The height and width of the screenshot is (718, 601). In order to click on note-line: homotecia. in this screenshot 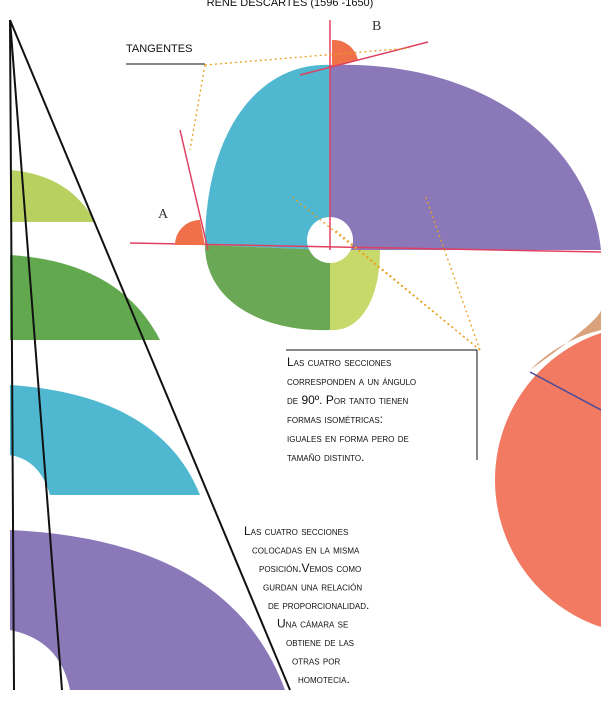, I will do `click(324, 679)`.